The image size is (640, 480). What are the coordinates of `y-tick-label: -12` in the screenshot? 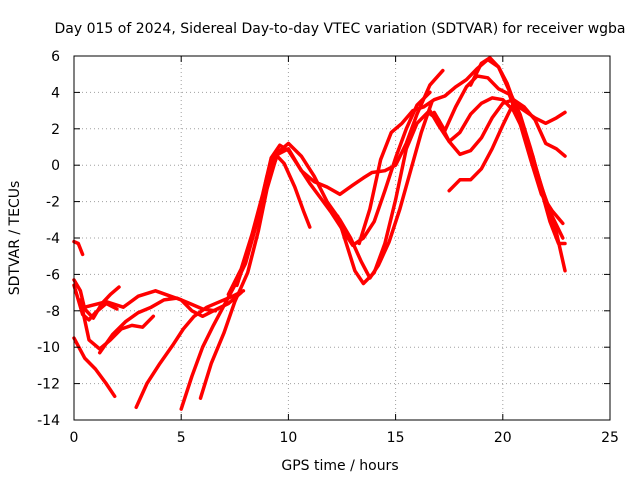 It's located at (48, 385).